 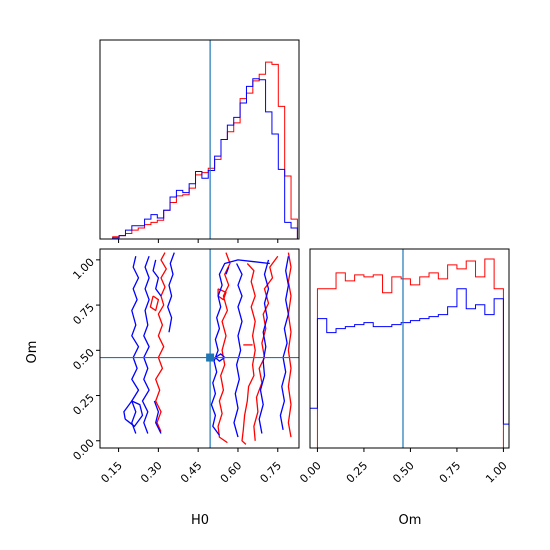 I want to click on joint-y-tick-label: 0.50, so click(x=83, y=359).